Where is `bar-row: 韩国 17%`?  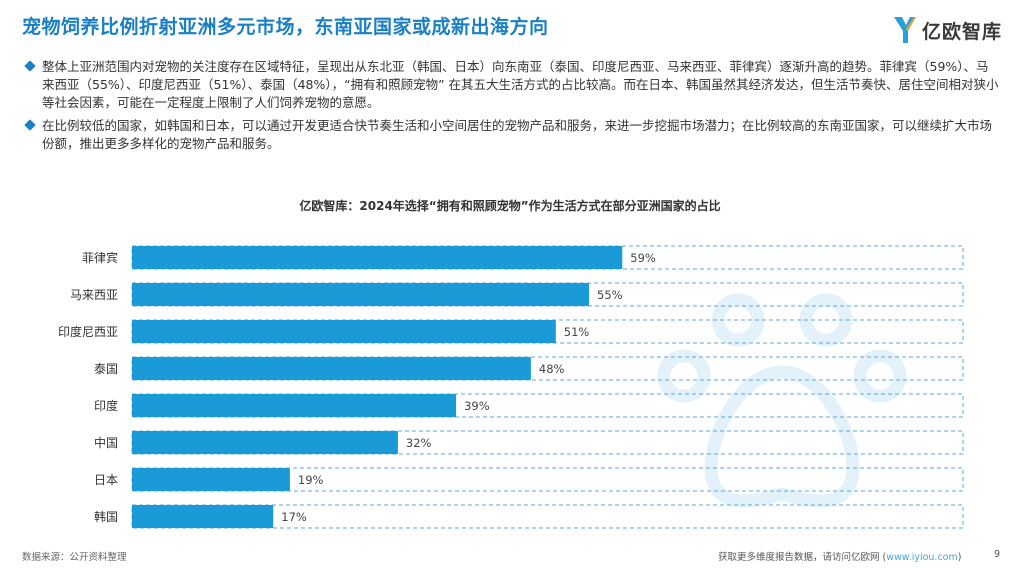
bar-row: 韩国 17% is located at coordinates (529, 516).